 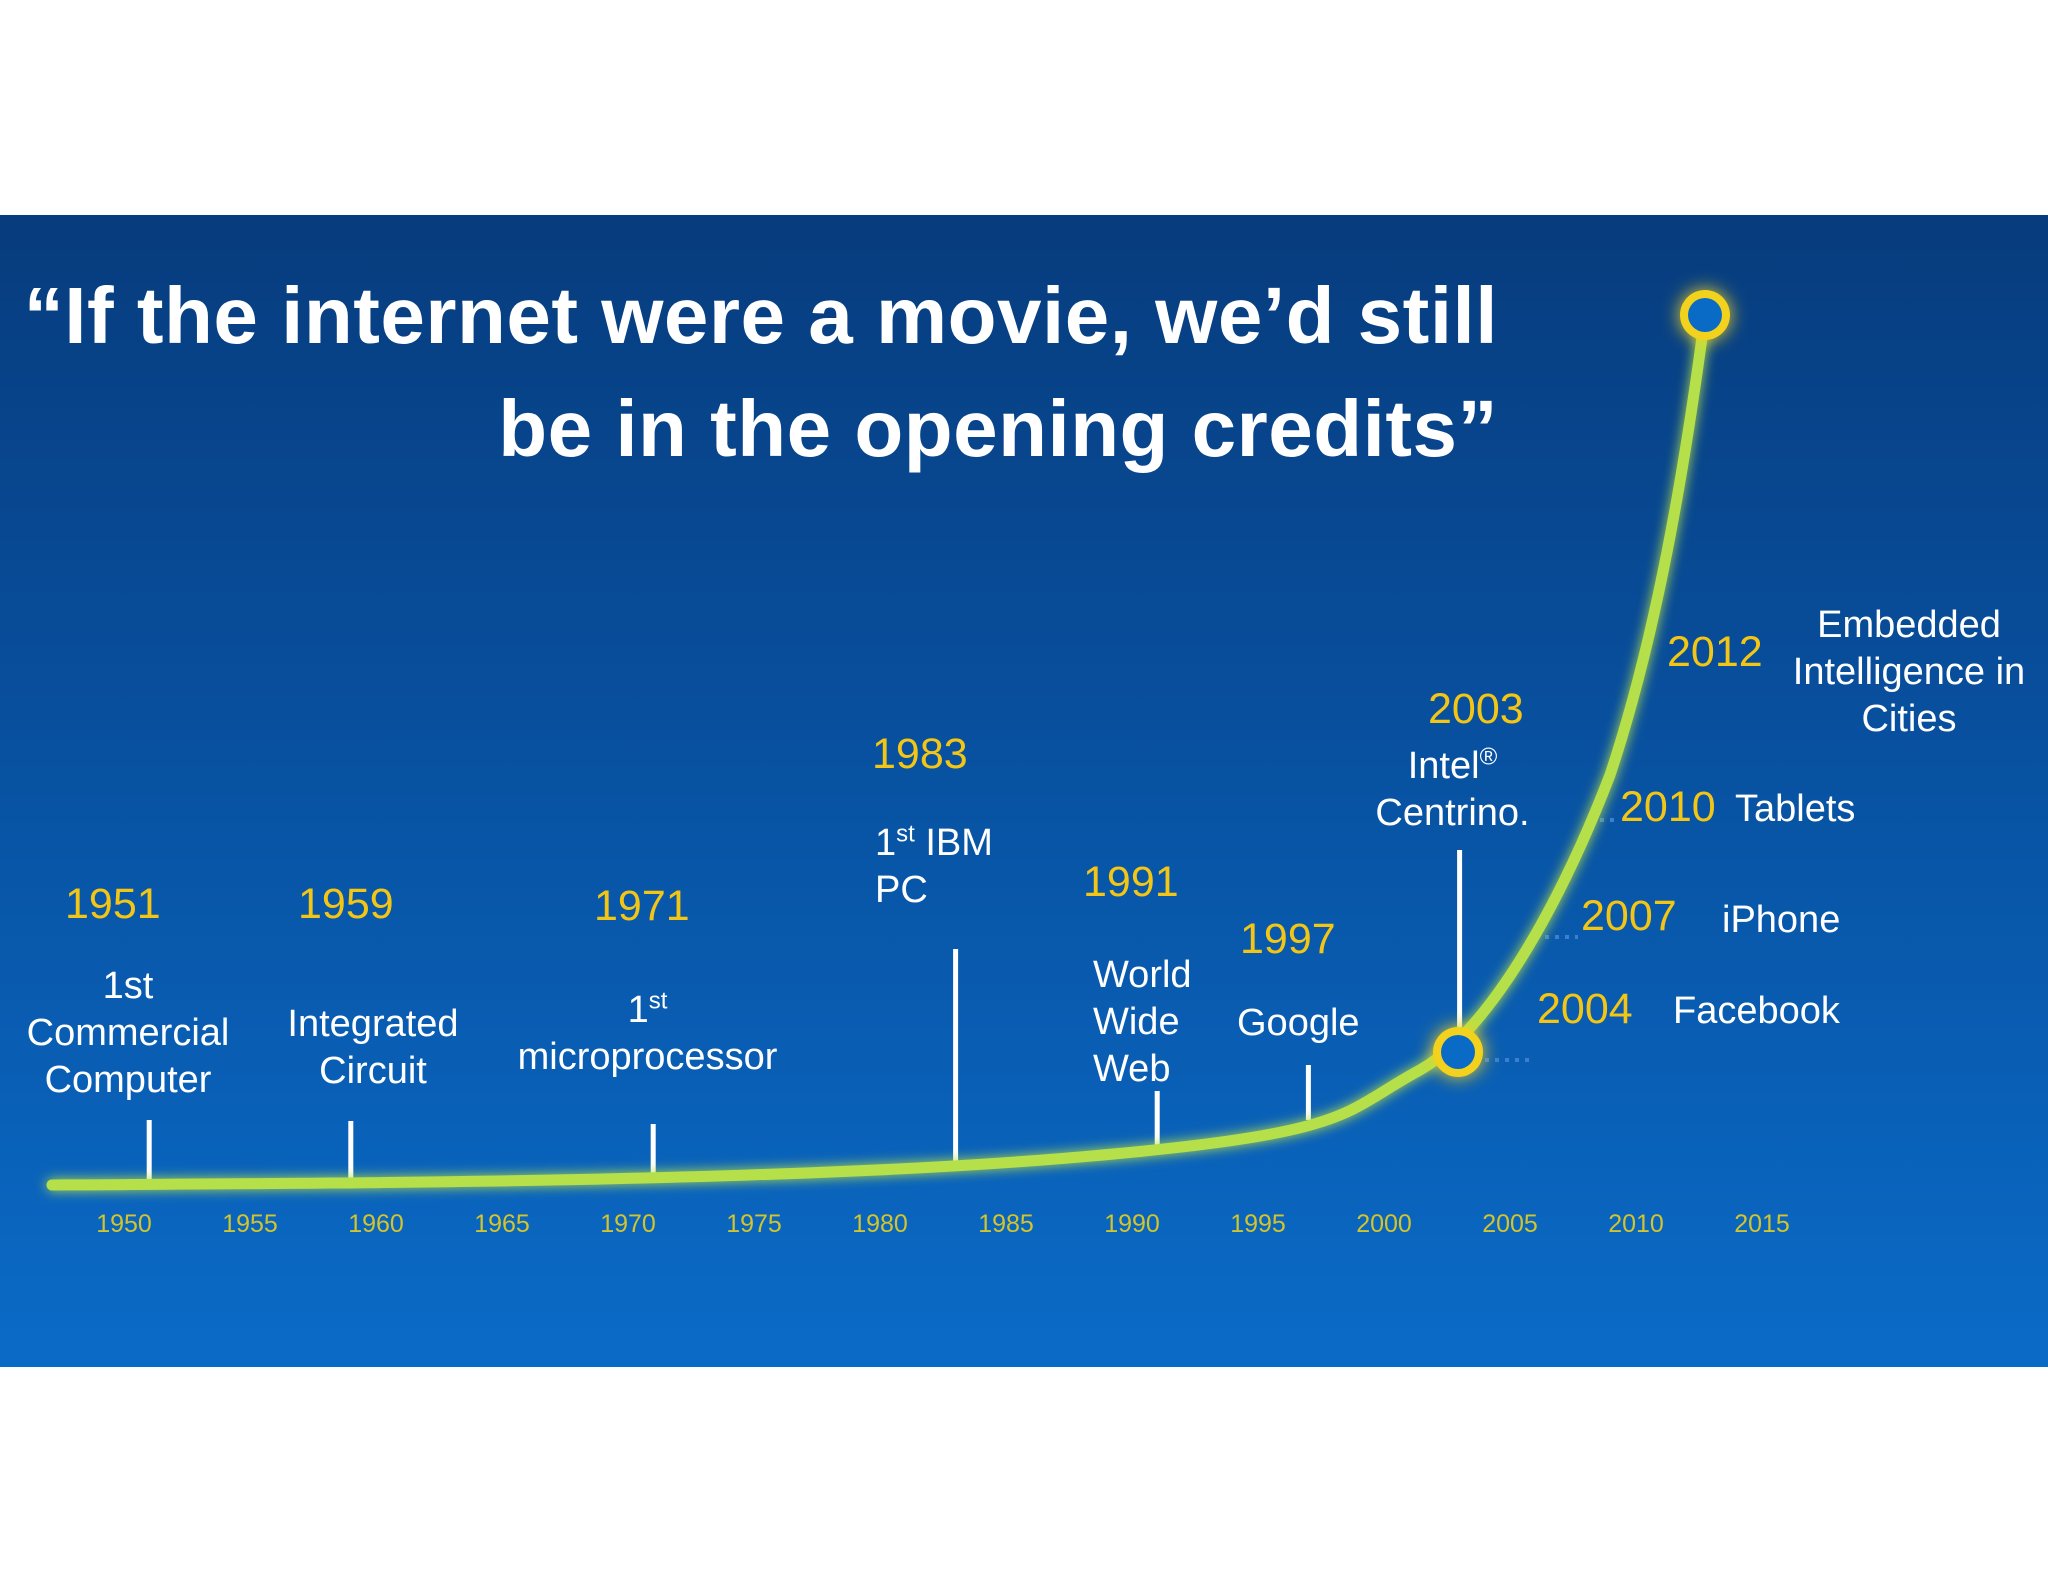 What do you see at coordinates (628, 1224) in the screenshot?
I see `x-tick-label: 1970` at bounding box center [628, 1224].